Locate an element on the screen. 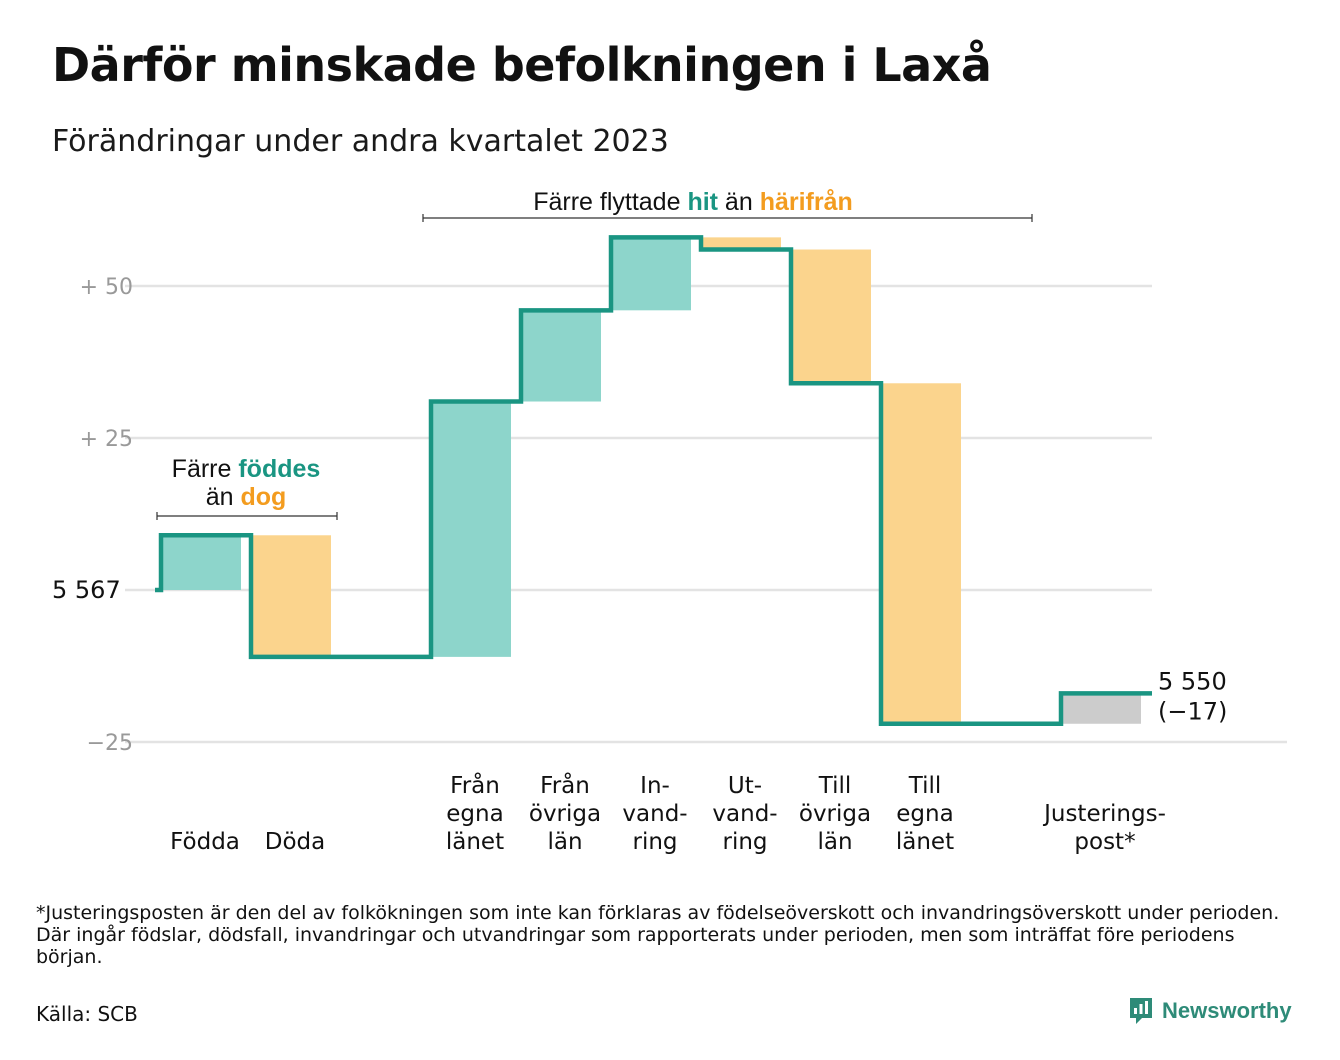 This screenshot has width=1340, height=1060. category-label: Döda is located at coordinates (295, 842).